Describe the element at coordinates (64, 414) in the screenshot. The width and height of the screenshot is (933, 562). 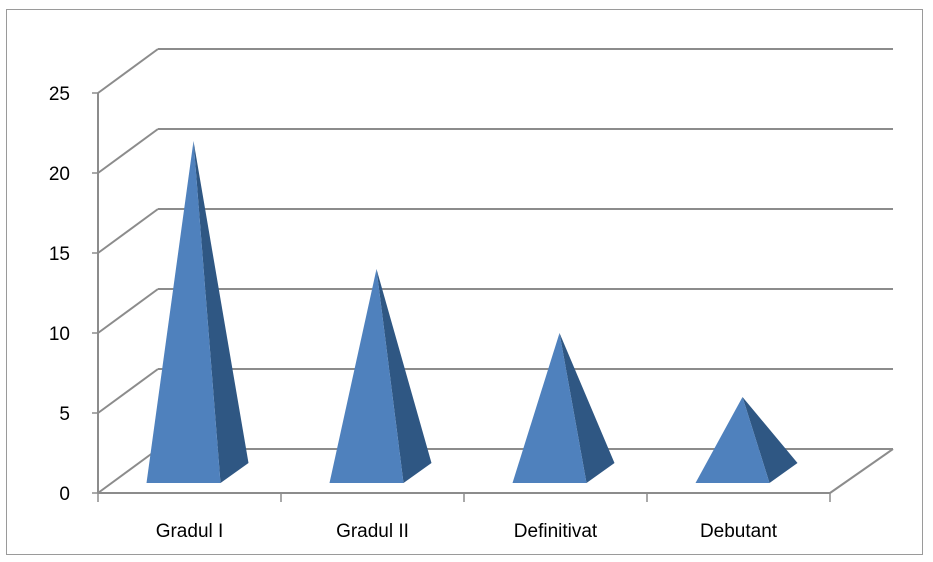
I see `y-tick-label: 5` at that location.